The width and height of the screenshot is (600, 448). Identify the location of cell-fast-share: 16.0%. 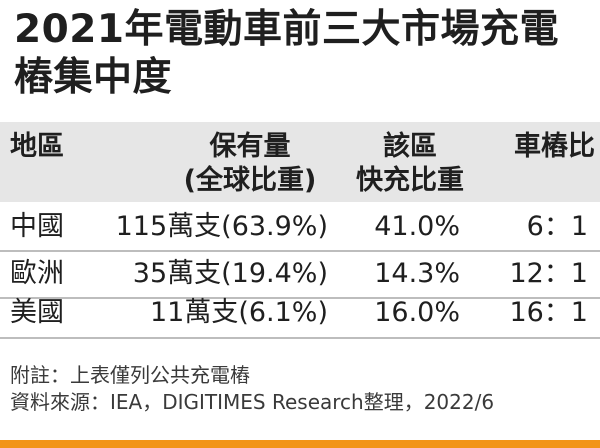
(417, 312).